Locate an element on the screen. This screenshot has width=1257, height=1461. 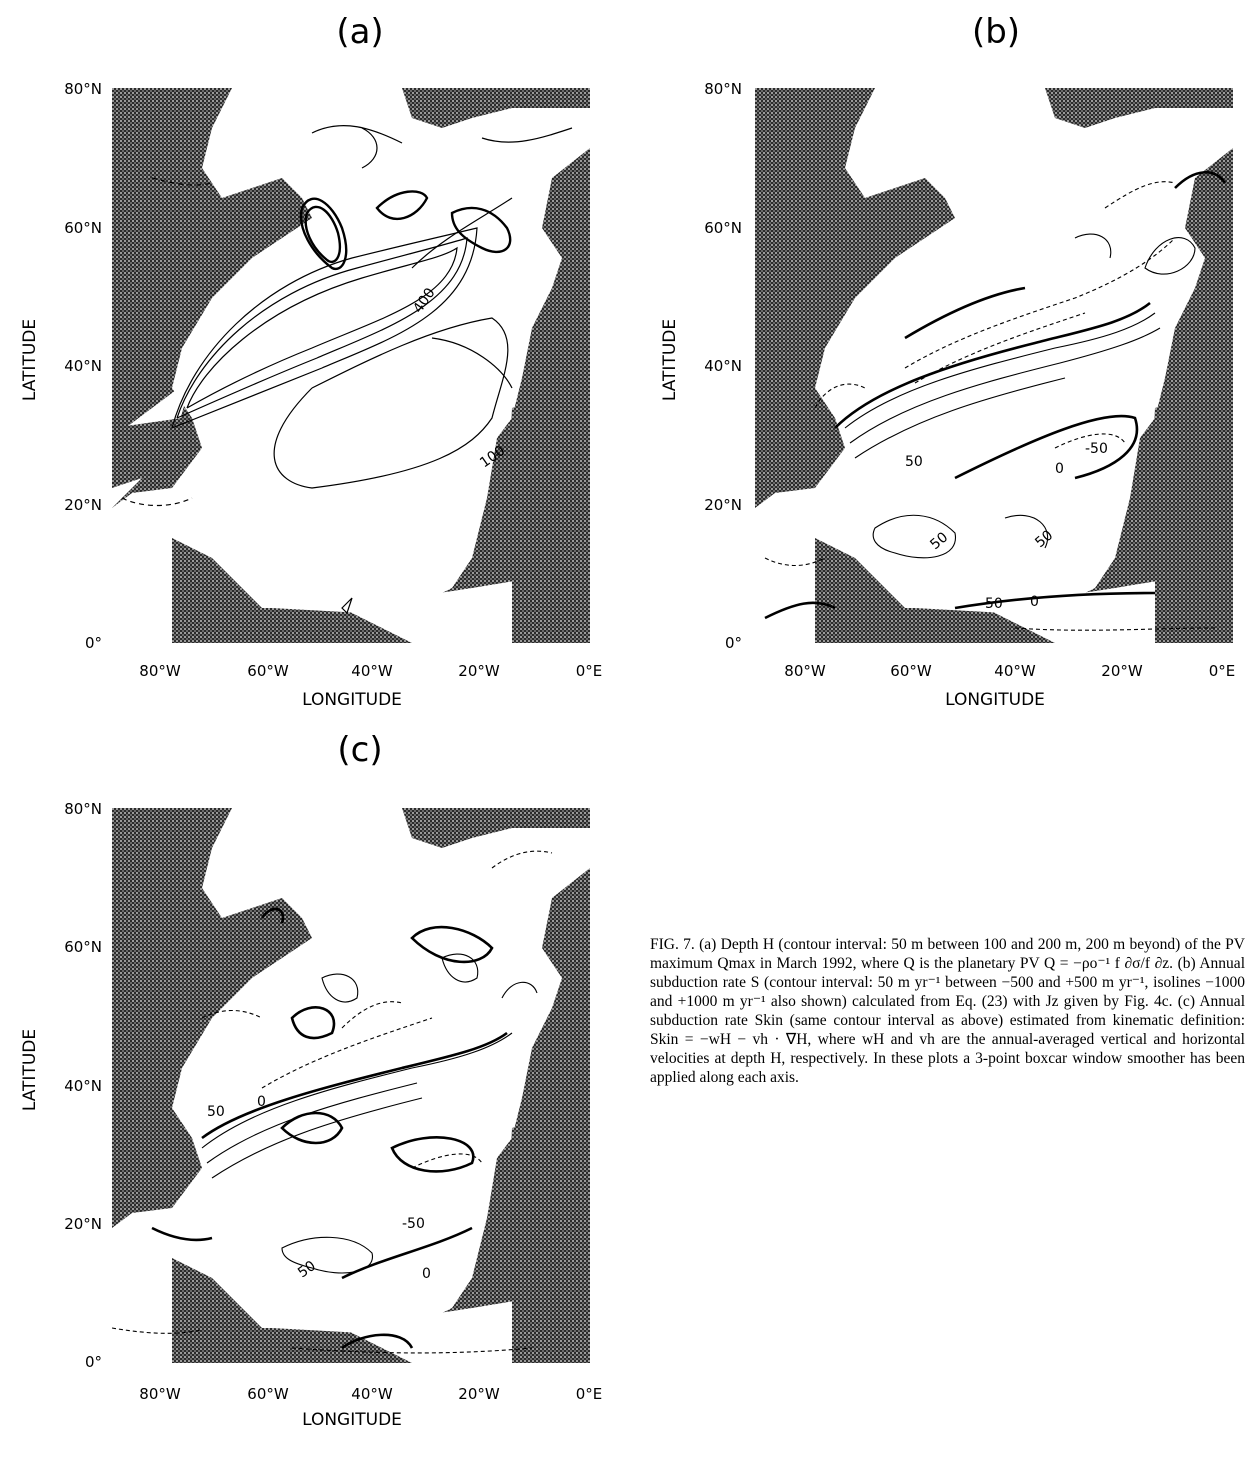
panel-b-contour-label-3: -50 is located at coordinates (1096, 449).